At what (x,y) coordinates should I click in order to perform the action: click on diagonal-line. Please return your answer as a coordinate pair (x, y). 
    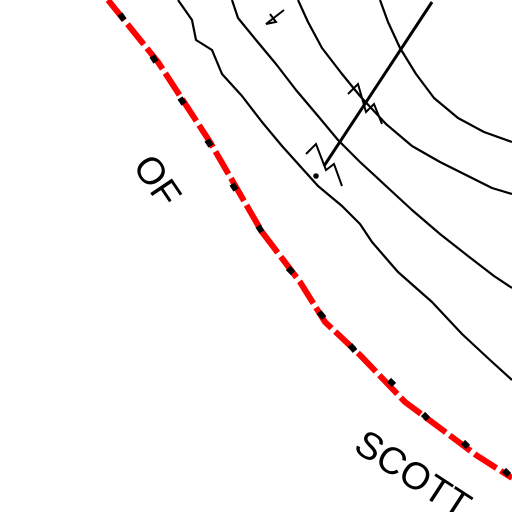
    Looking at the image, I should click on (378, 84).